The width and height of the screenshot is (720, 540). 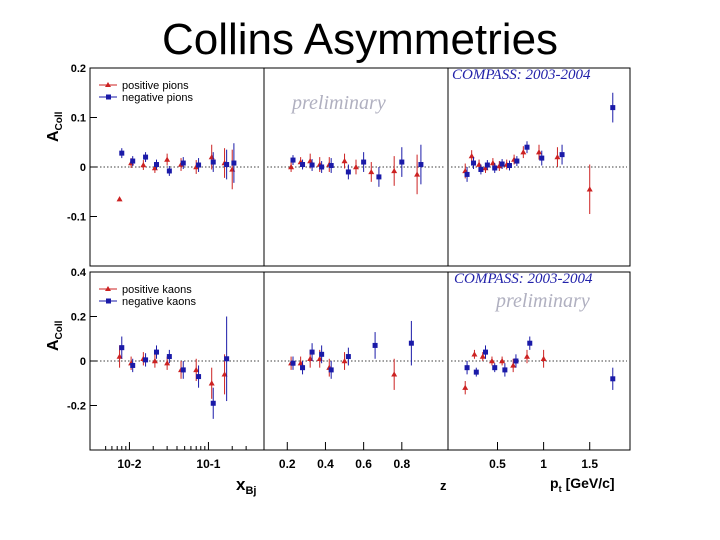 What do you see at coordinates (590, 483) in the screenshot?
I see `x-axis-label-unit: [GeV/c]` at bounding box center [590, 483].